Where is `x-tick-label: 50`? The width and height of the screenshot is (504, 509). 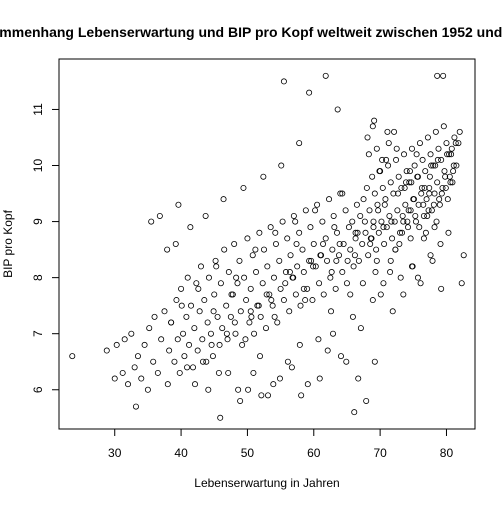
x-tick-label: 50 is located at coordinates (248, 453).